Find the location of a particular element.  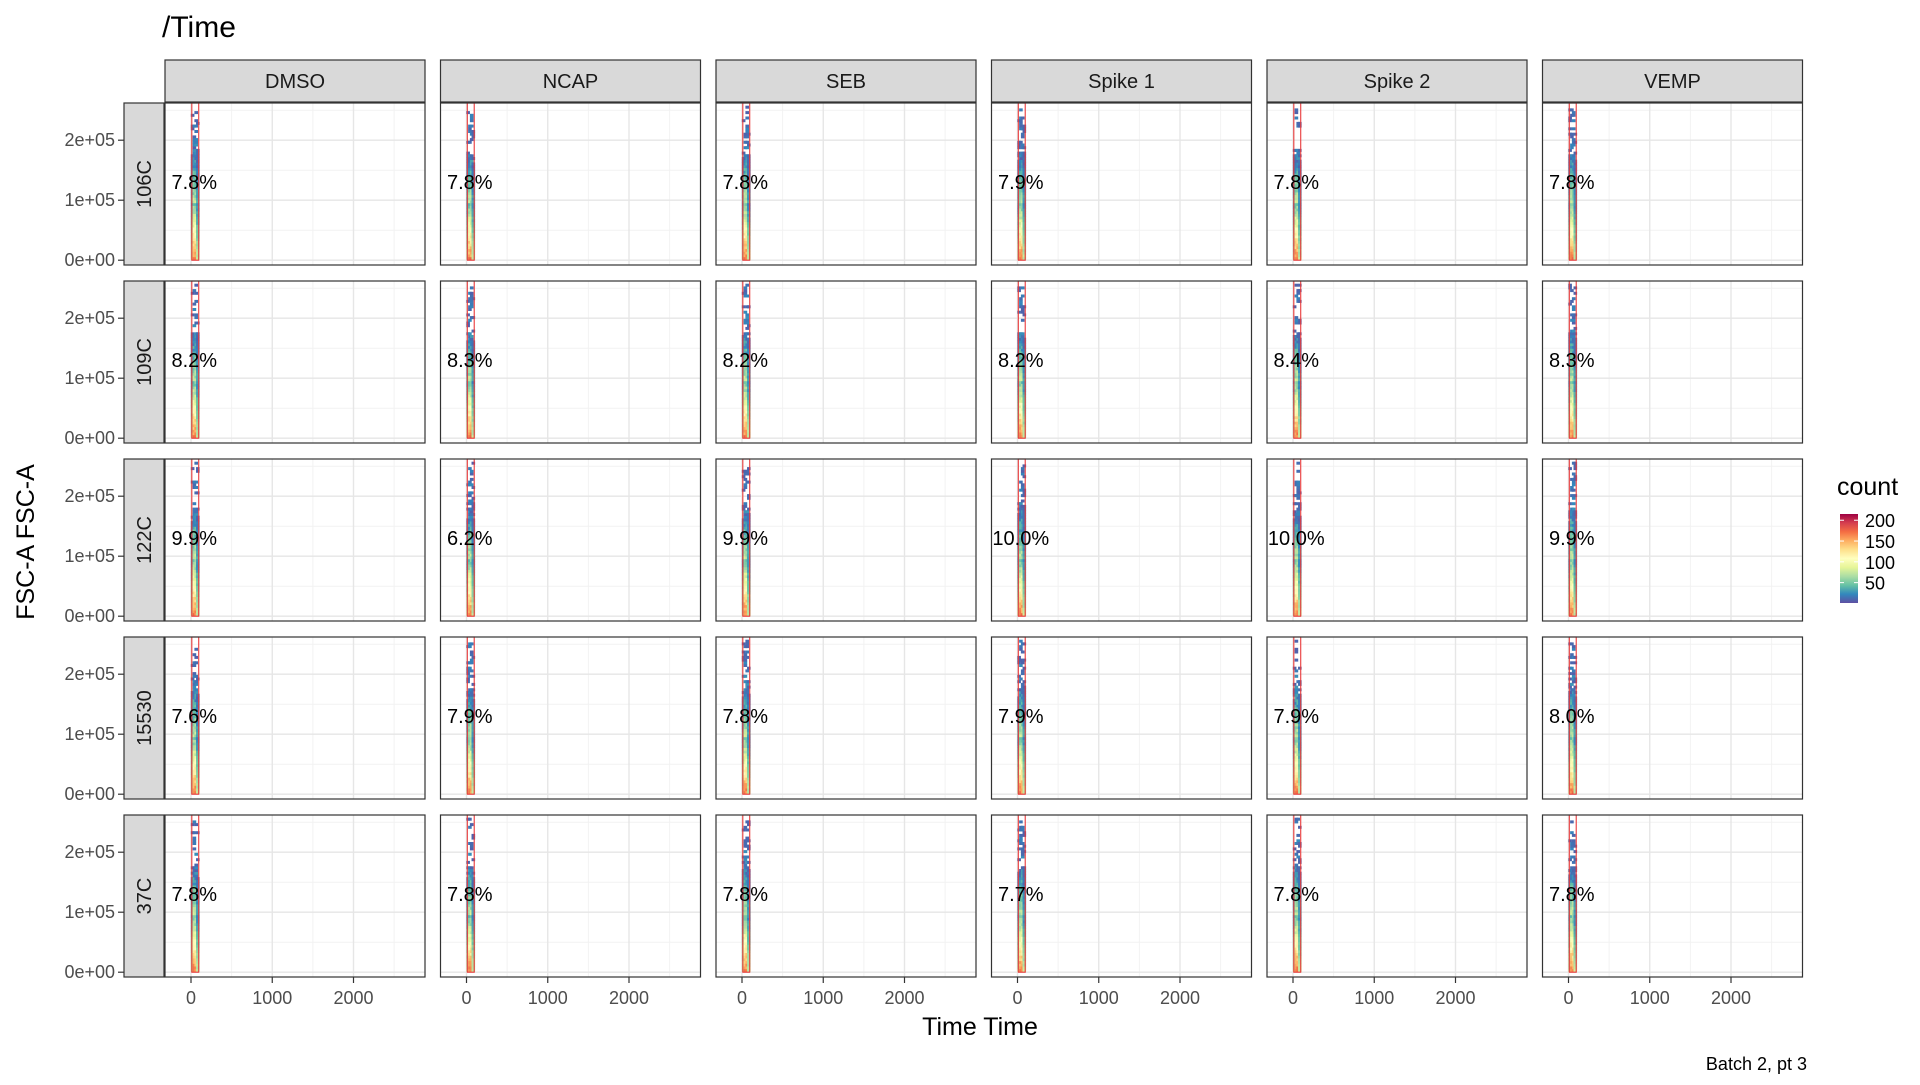

y-tick-label: 1e+05 is located at coordinates (89, 734).